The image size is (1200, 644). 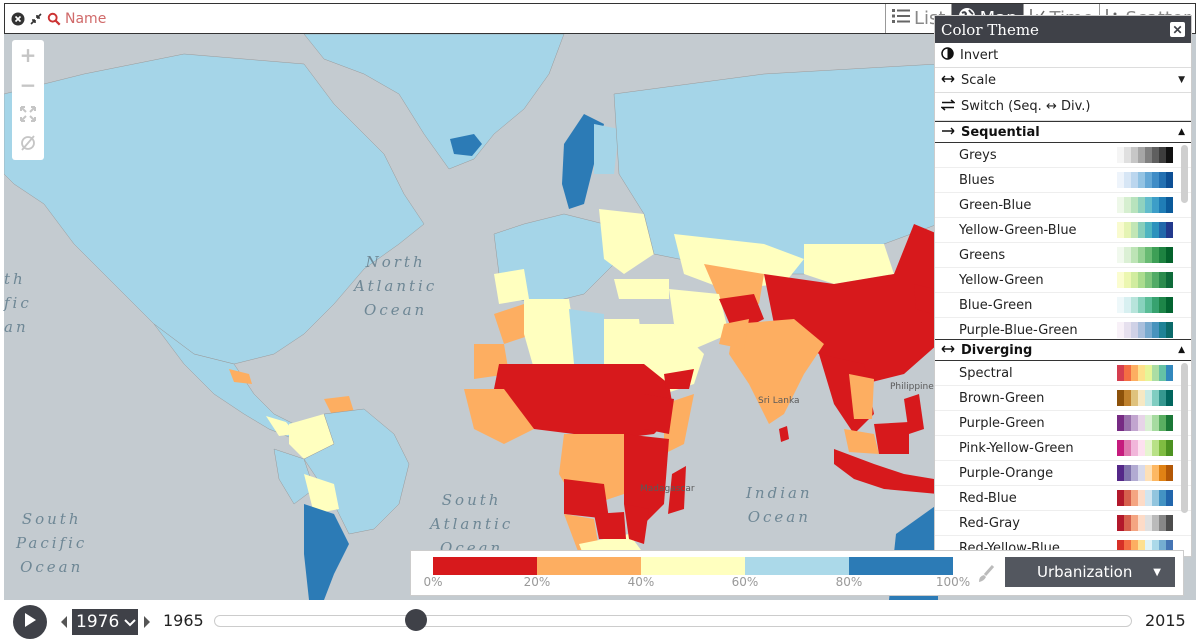 What do you see at coordinates (1063, 107) in the screenshot?
I see `switch-option: Switch (Seq. ↔ Div.)` at bounding box center [1063, 107].